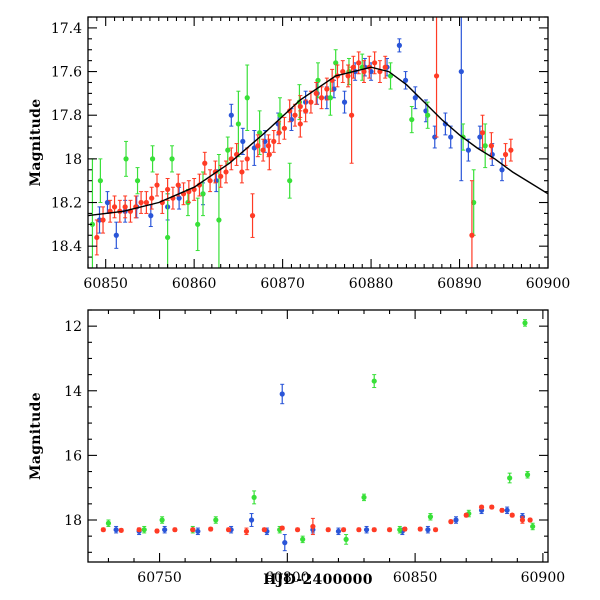 The height and width of the screenshot is (600, 600). I want to click on y-tick-label: 17.6, so click(66, 73).